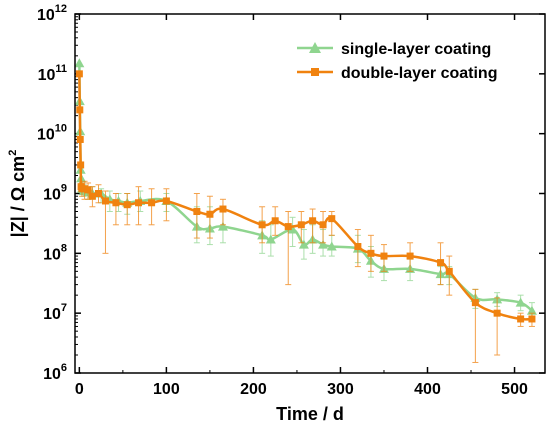 The image size is (550, 430). Describe the element at coordinates (61, 129) in the screenshot. I see `y-tick-exponent: 10` at that location.